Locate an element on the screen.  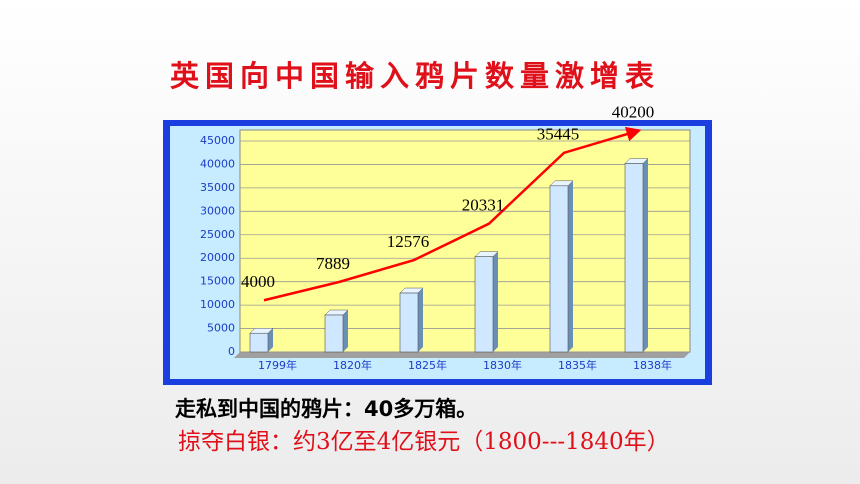
data-label: 40200 is located at coordinates (633, 111).